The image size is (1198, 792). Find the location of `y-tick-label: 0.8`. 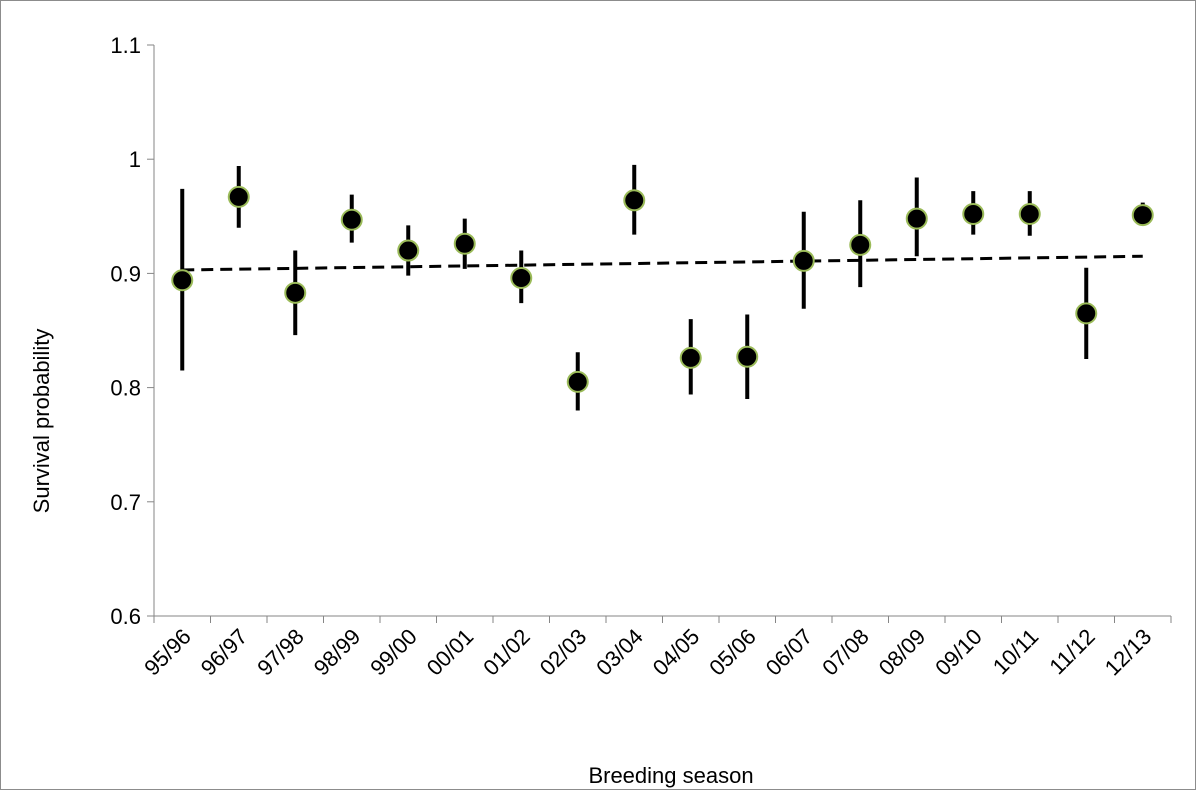

y-tick-label: 0.8 is located at coordinates (125, 388).